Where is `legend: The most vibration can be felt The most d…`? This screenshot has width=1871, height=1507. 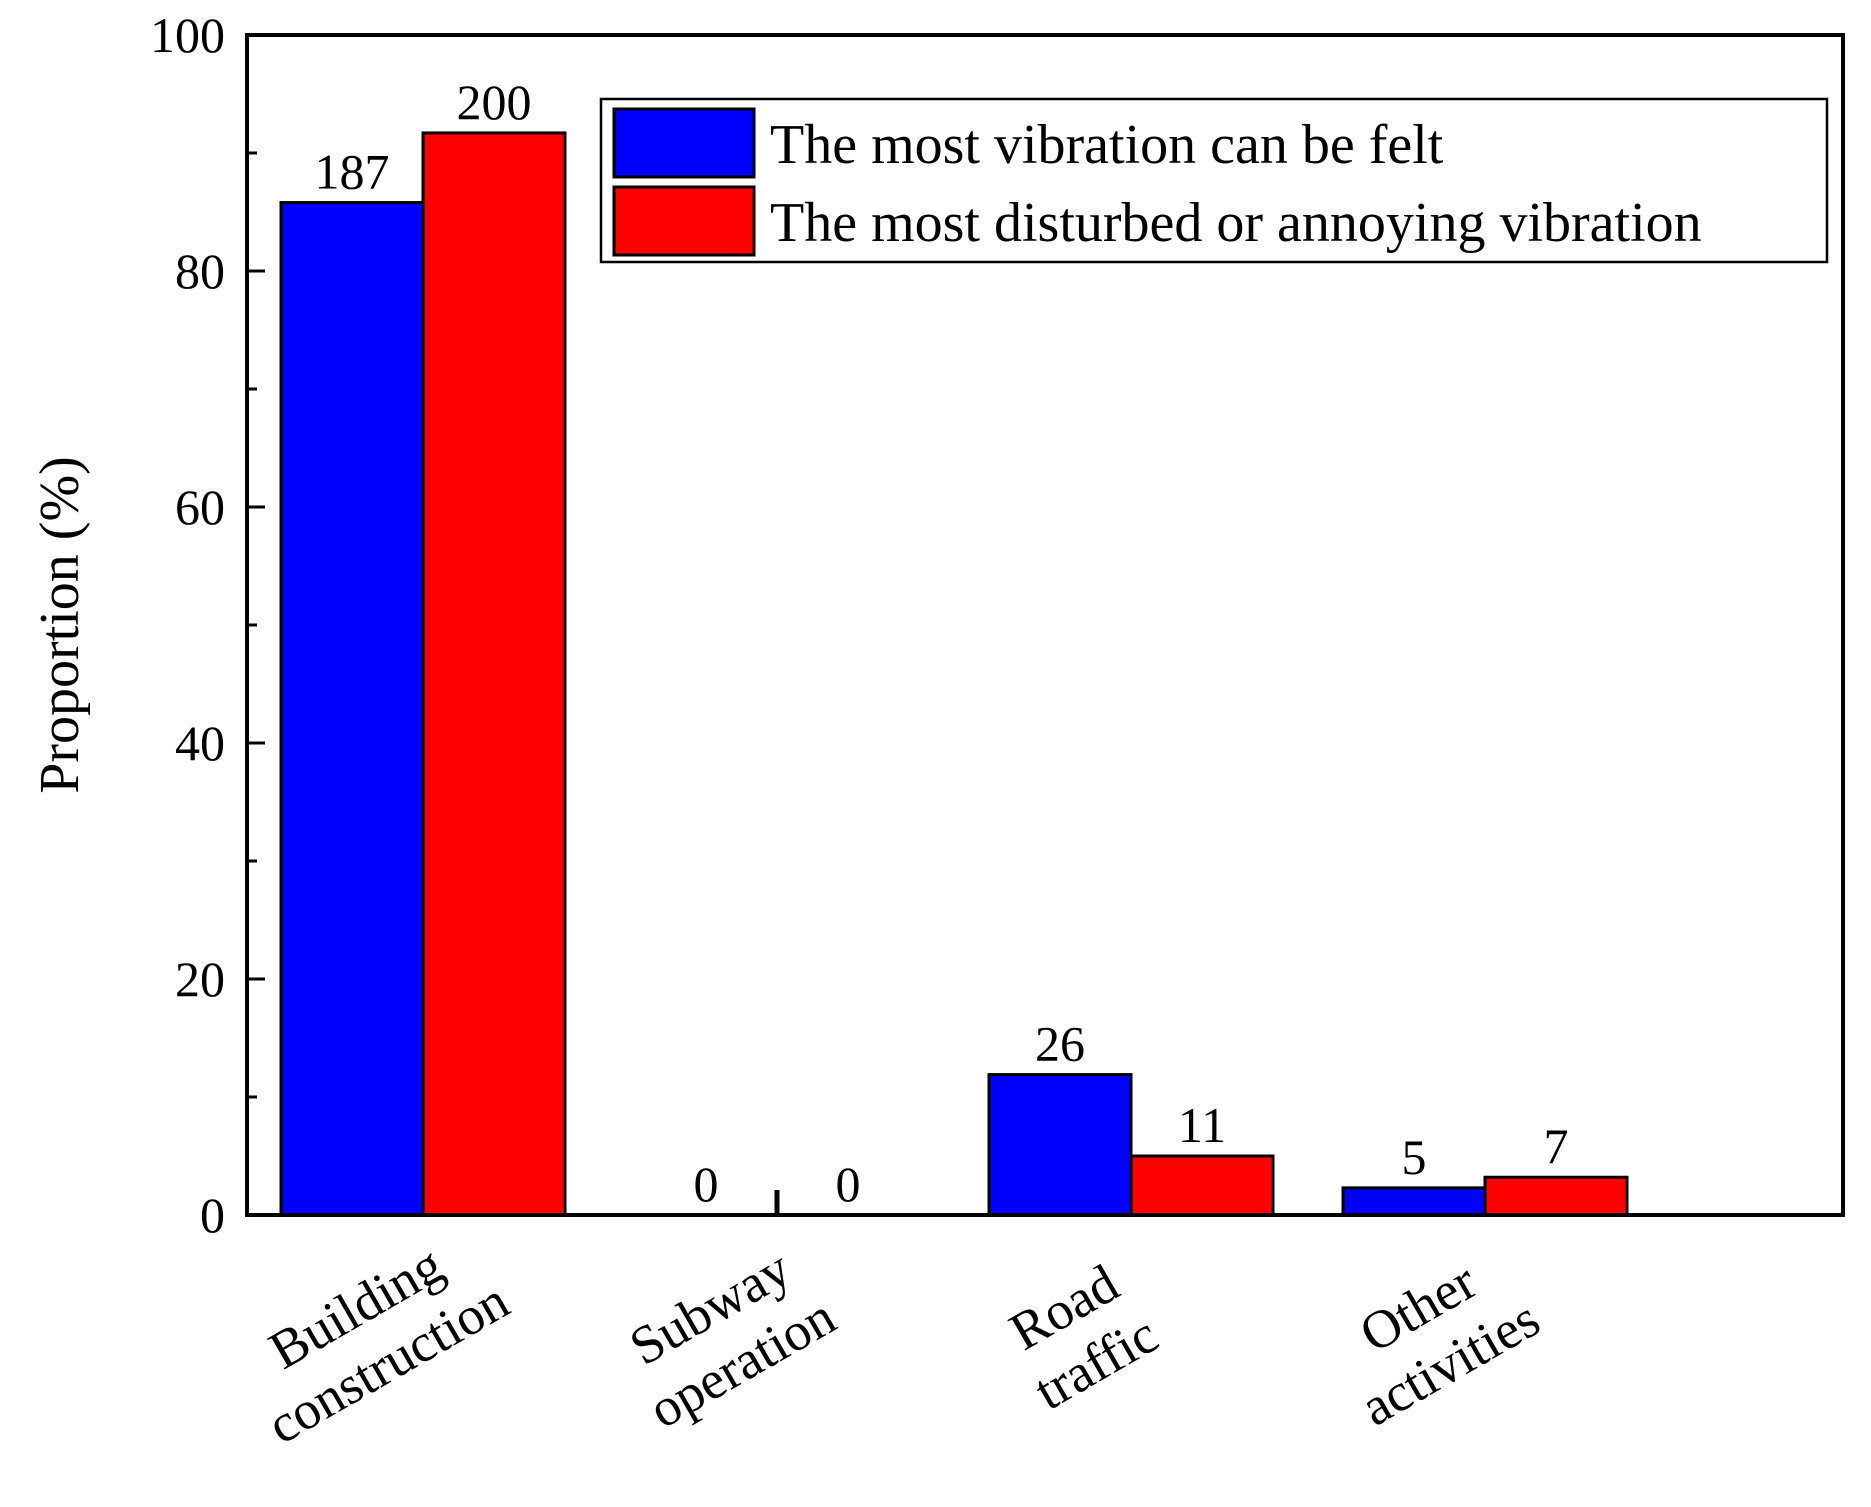 legend: The most vibration can be felt The most d… is located at coordinates (1214, 180).